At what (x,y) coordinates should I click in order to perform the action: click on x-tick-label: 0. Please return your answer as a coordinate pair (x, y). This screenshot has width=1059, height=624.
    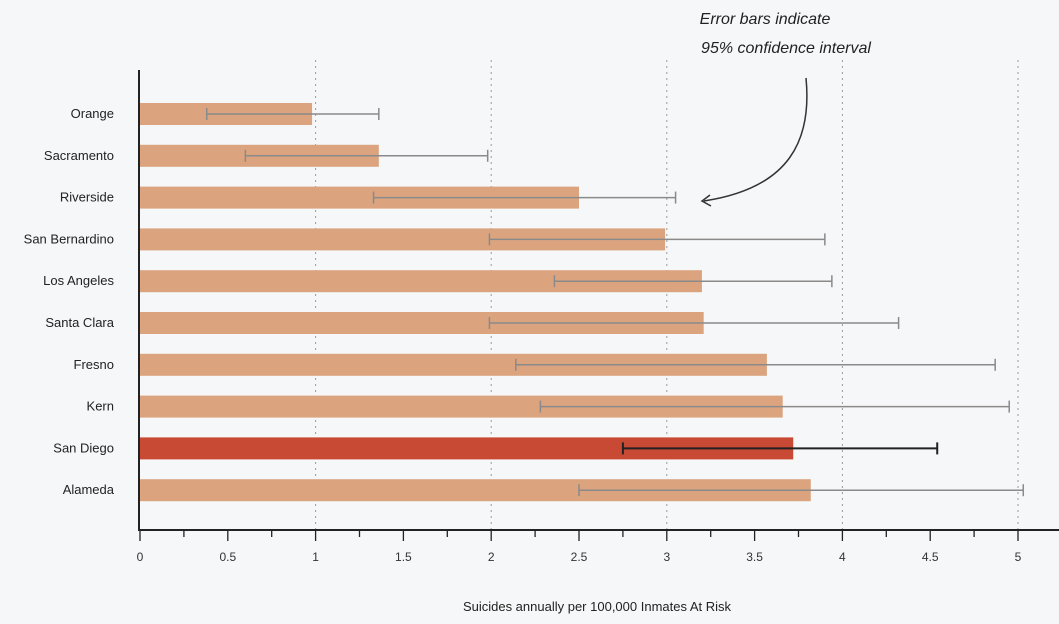
    Looking at the image, I should click on (140, 557).